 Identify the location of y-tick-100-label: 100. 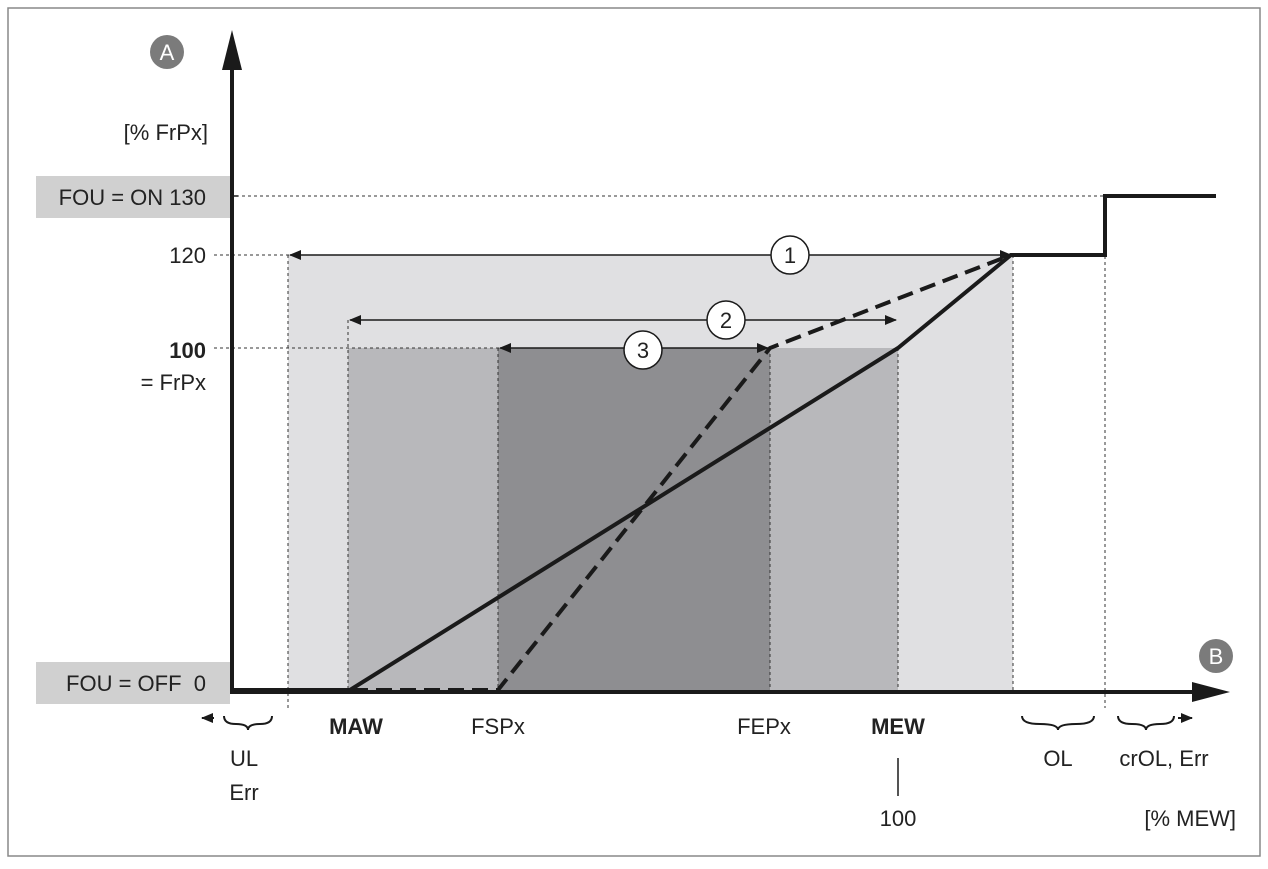
(187, 350).